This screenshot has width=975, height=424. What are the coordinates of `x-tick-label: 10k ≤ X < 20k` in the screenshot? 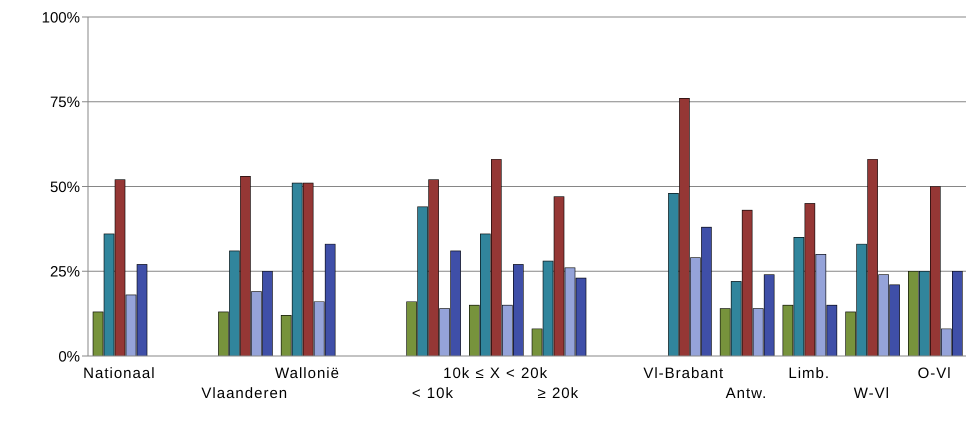 It's located at (495, 373).